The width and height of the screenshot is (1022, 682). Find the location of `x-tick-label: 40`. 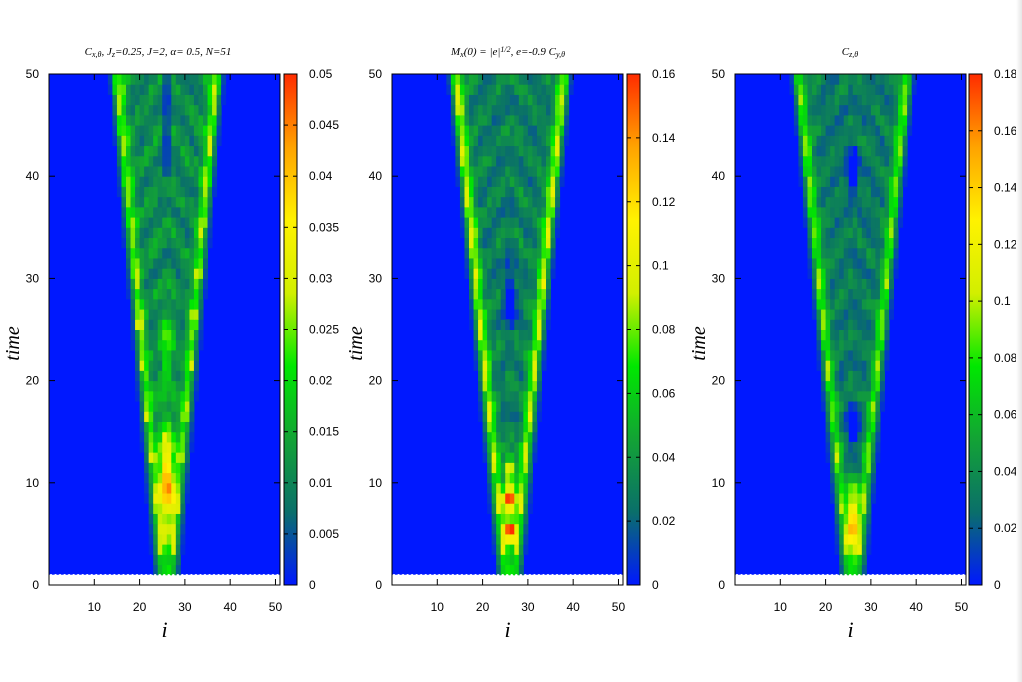

x-tick-label: 40 is located at coordinates (573, 607).